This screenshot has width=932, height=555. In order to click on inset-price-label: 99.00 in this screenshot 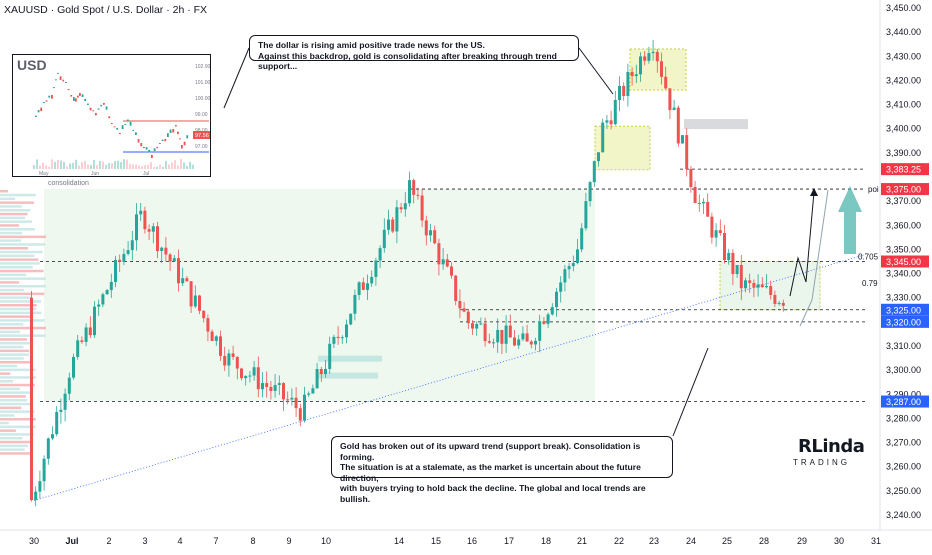, I will do `click(201, 115)`.